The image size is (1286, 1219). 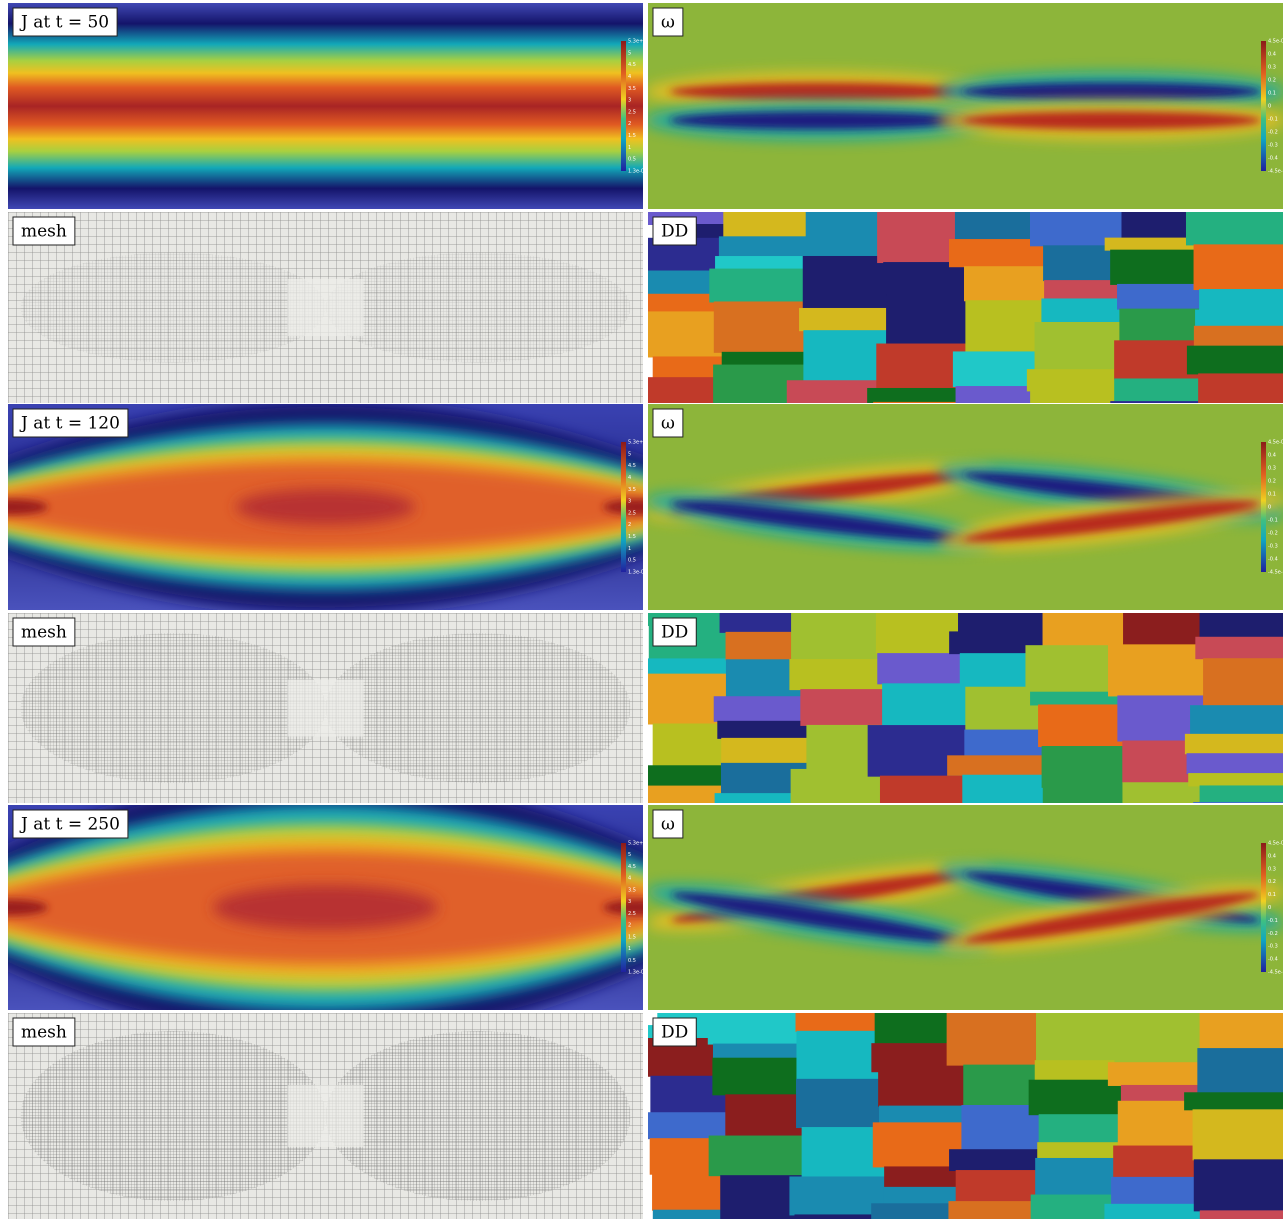 I want to click on colorbar-label: 2.5, so click(x=632, y=513).